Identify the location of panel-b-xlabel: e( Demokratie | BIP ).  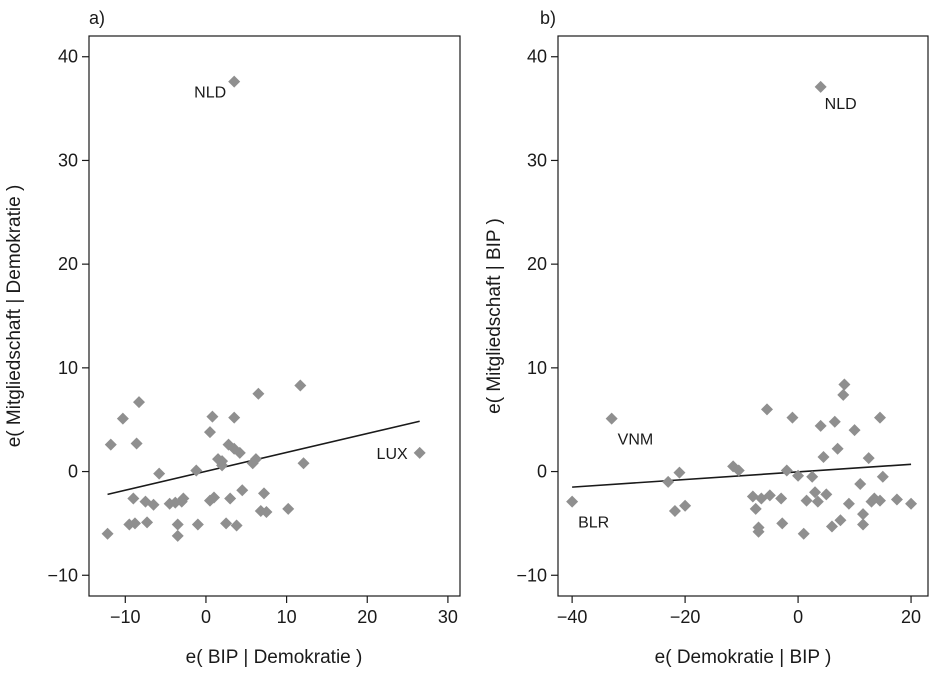
(743, 657).